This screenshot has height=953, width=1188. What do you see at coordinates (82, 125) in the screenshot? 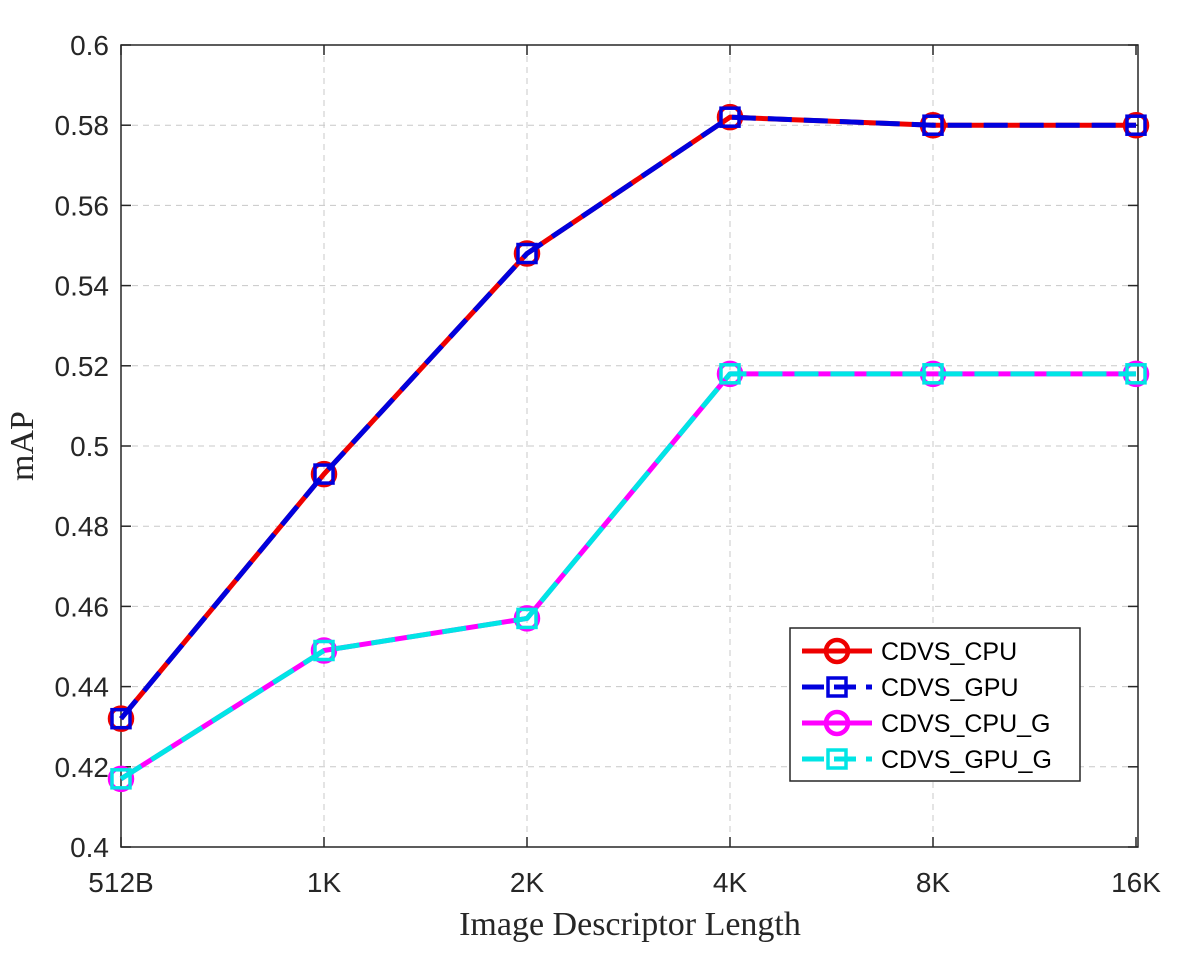
I see `y-tick-label: 0.58` at bounding box center [82, 125].